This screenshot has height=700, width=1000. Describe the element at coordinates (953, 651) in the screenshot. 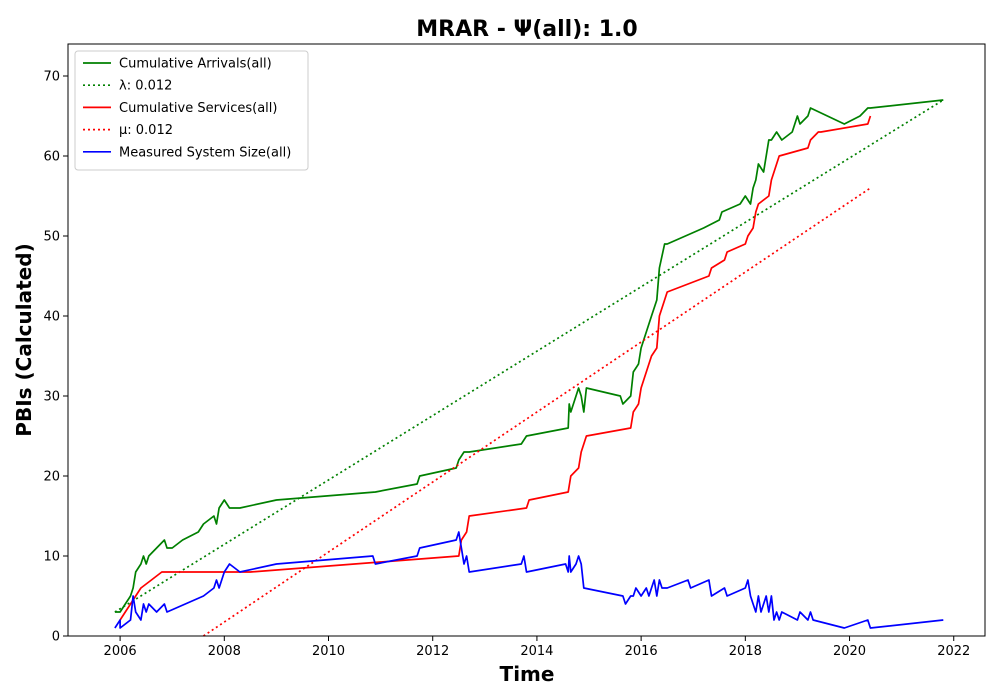

I see `x-tick-label-8: 2022` at that location.